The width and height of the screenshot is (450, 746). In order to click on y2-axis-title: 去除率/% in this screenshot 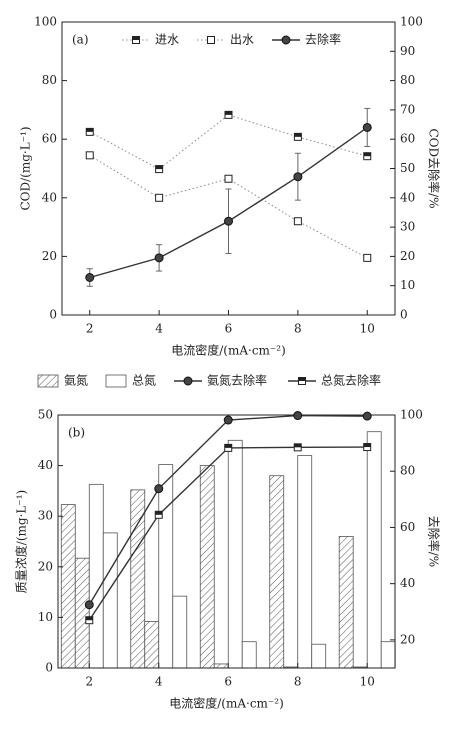, I will do `click(434, 541)`.